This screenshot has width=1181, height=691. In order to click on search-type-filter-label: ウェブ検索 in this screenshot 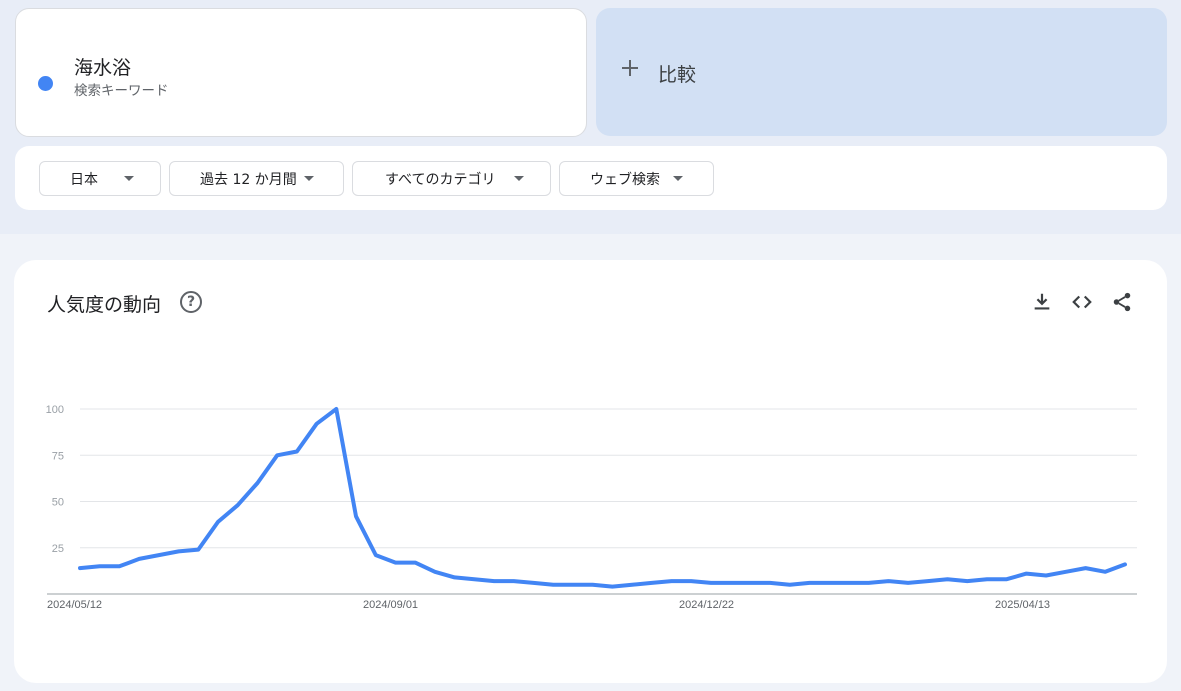, I will do `click(625, 179)`.